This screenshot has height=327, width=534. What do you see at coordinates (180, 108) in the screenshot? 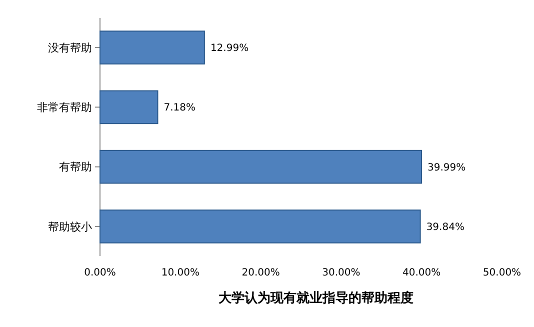
I see `data-label: 7.18%` at bounding box center [180, 108].